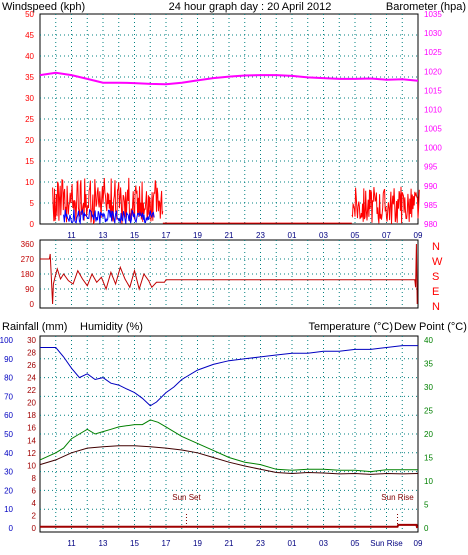 The height and width of the screenshot is (555, 468). Describe the element at coordinates (31, 440) in the screenshot. I see `rainfall-tick-label: 14` at that location.